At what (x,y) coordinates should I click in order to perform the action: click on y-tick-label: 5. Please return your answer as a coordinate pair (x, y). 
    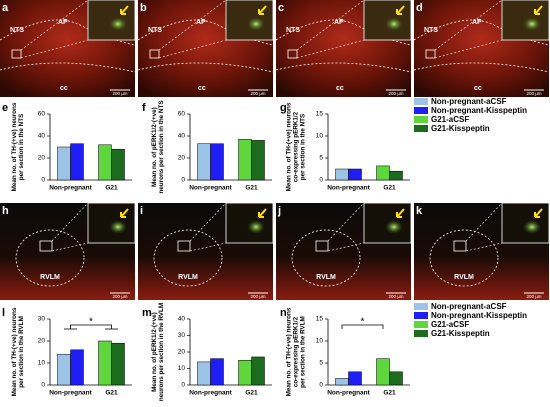
    Looking at the image, I should click on (321, 363).